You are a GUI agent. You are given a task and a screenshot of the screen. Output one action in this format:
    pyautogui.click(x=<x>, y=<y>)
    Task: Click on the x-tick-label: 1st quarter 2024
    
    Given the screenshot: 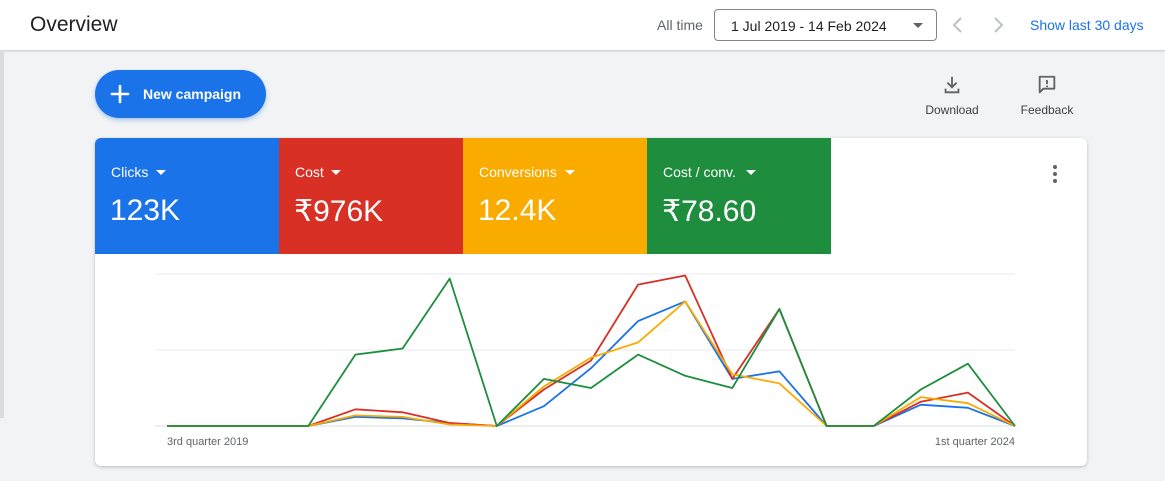 What is the action you would take?
    pyautogui.click(x=975, y=442)
    